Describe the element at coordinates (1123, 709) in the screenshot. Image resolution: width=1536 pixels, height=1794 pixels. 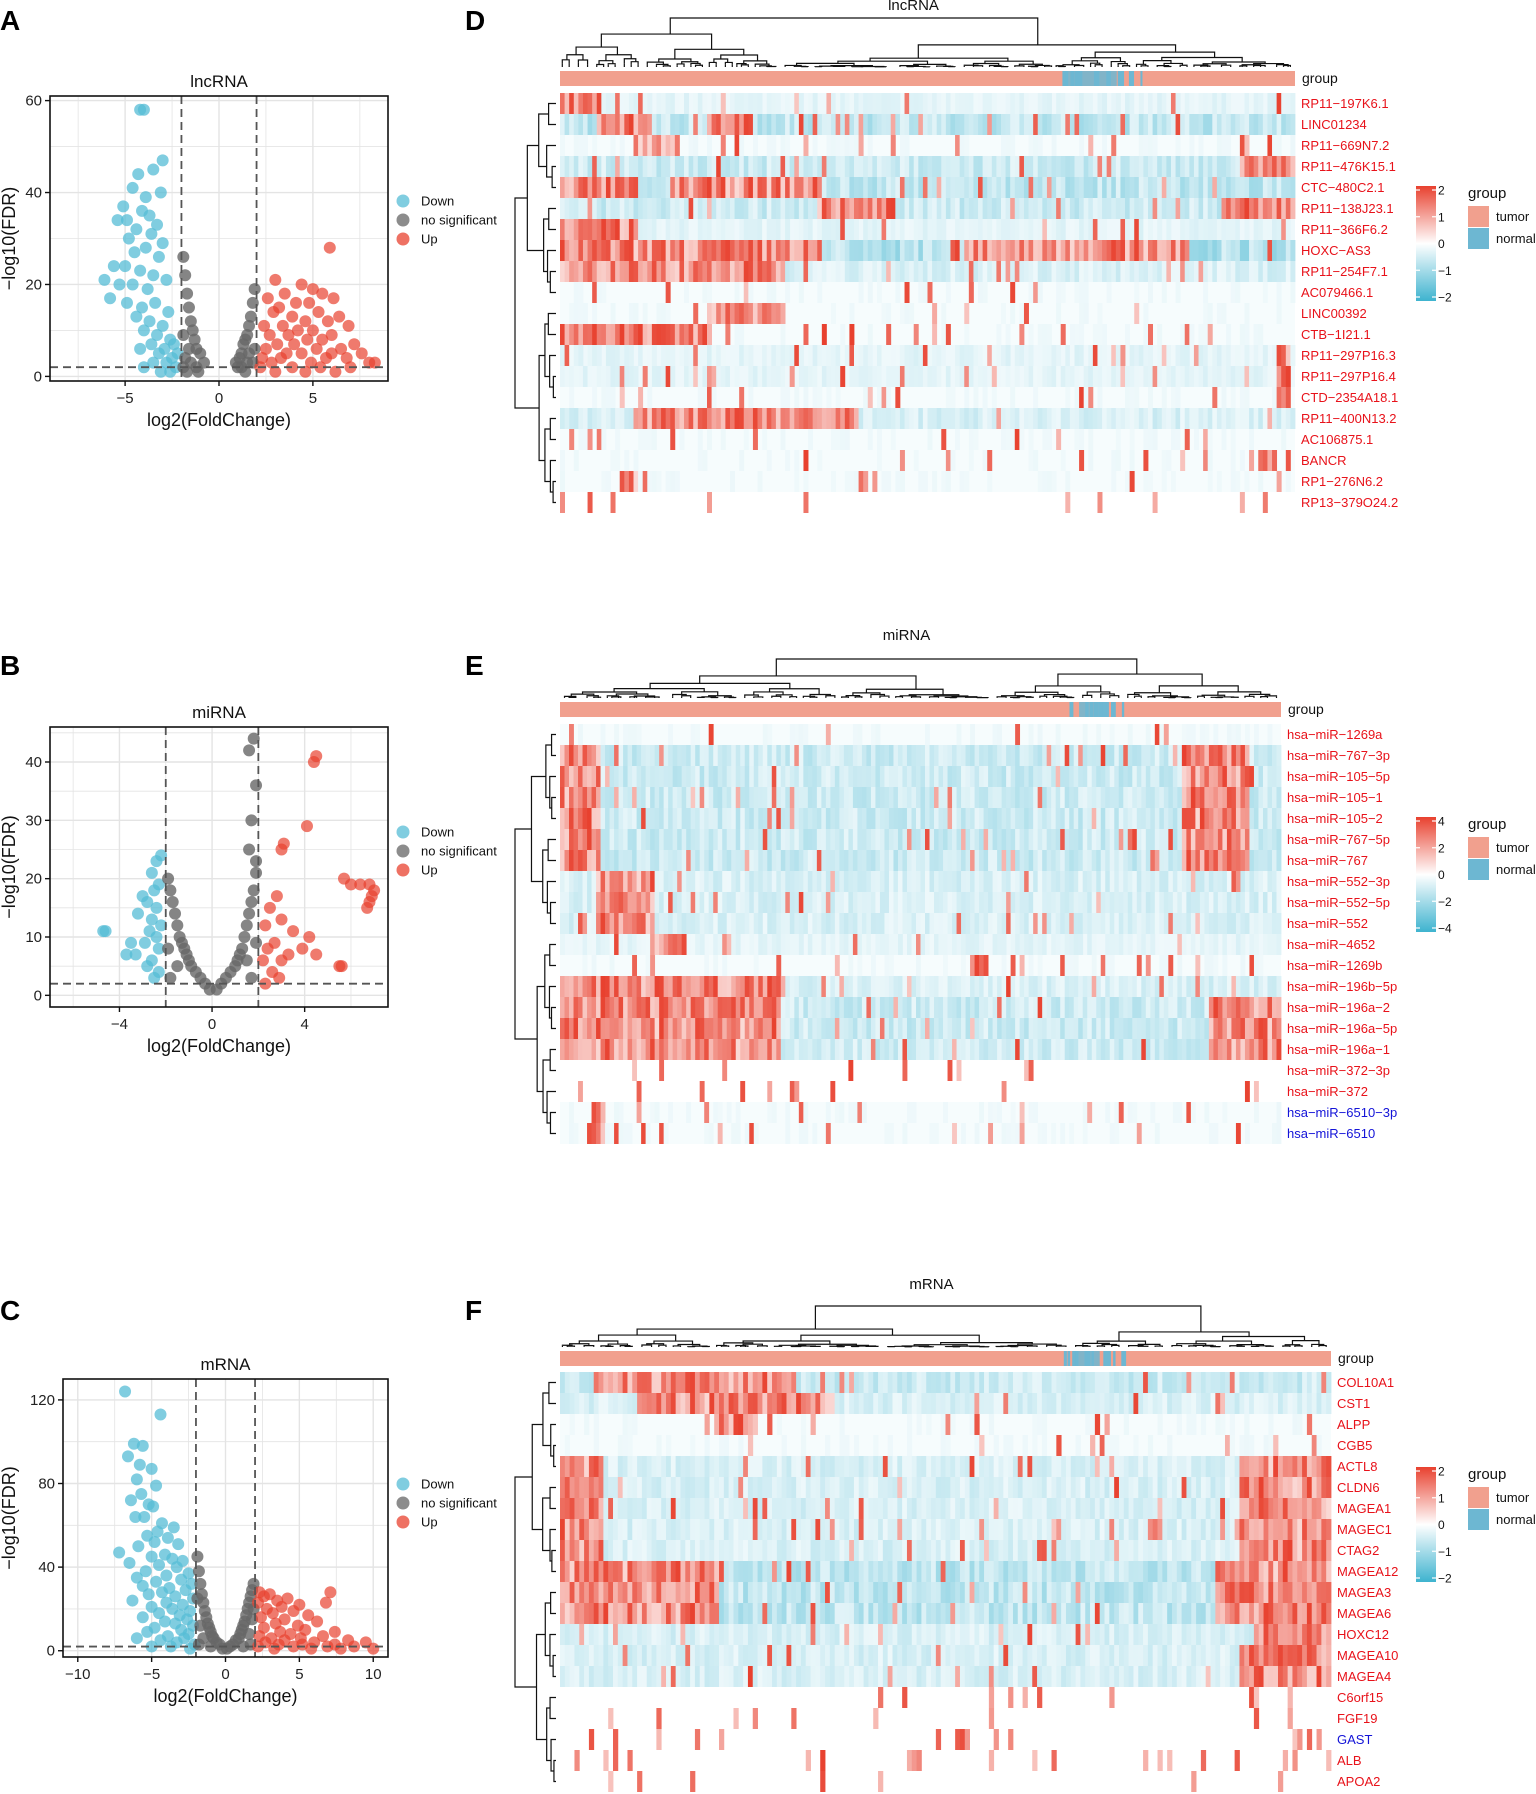
I see `normal-sample-mark` at that location.